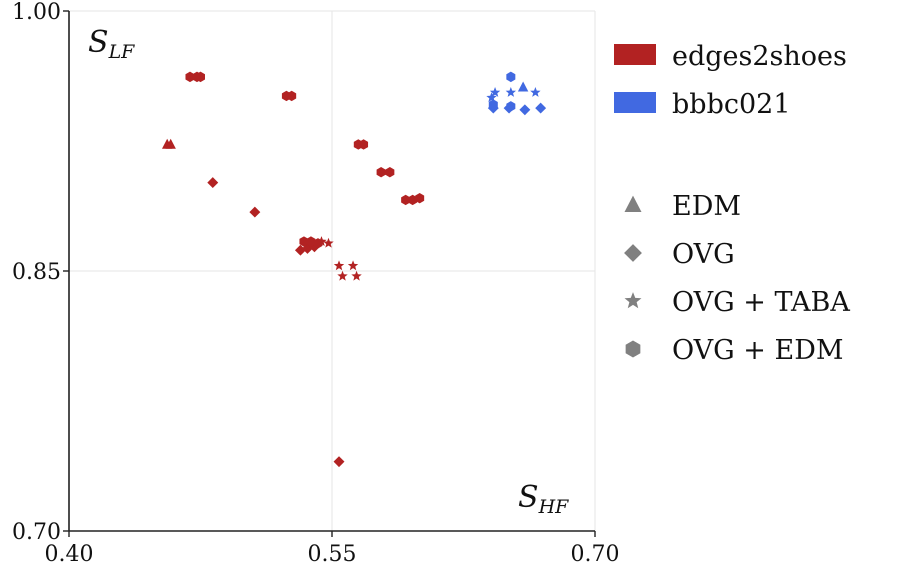 The image size is (897, 571). Describe the element at coordinates (332, 554) in the screenshot. I see `x-tick-label: 0.55` at that location.